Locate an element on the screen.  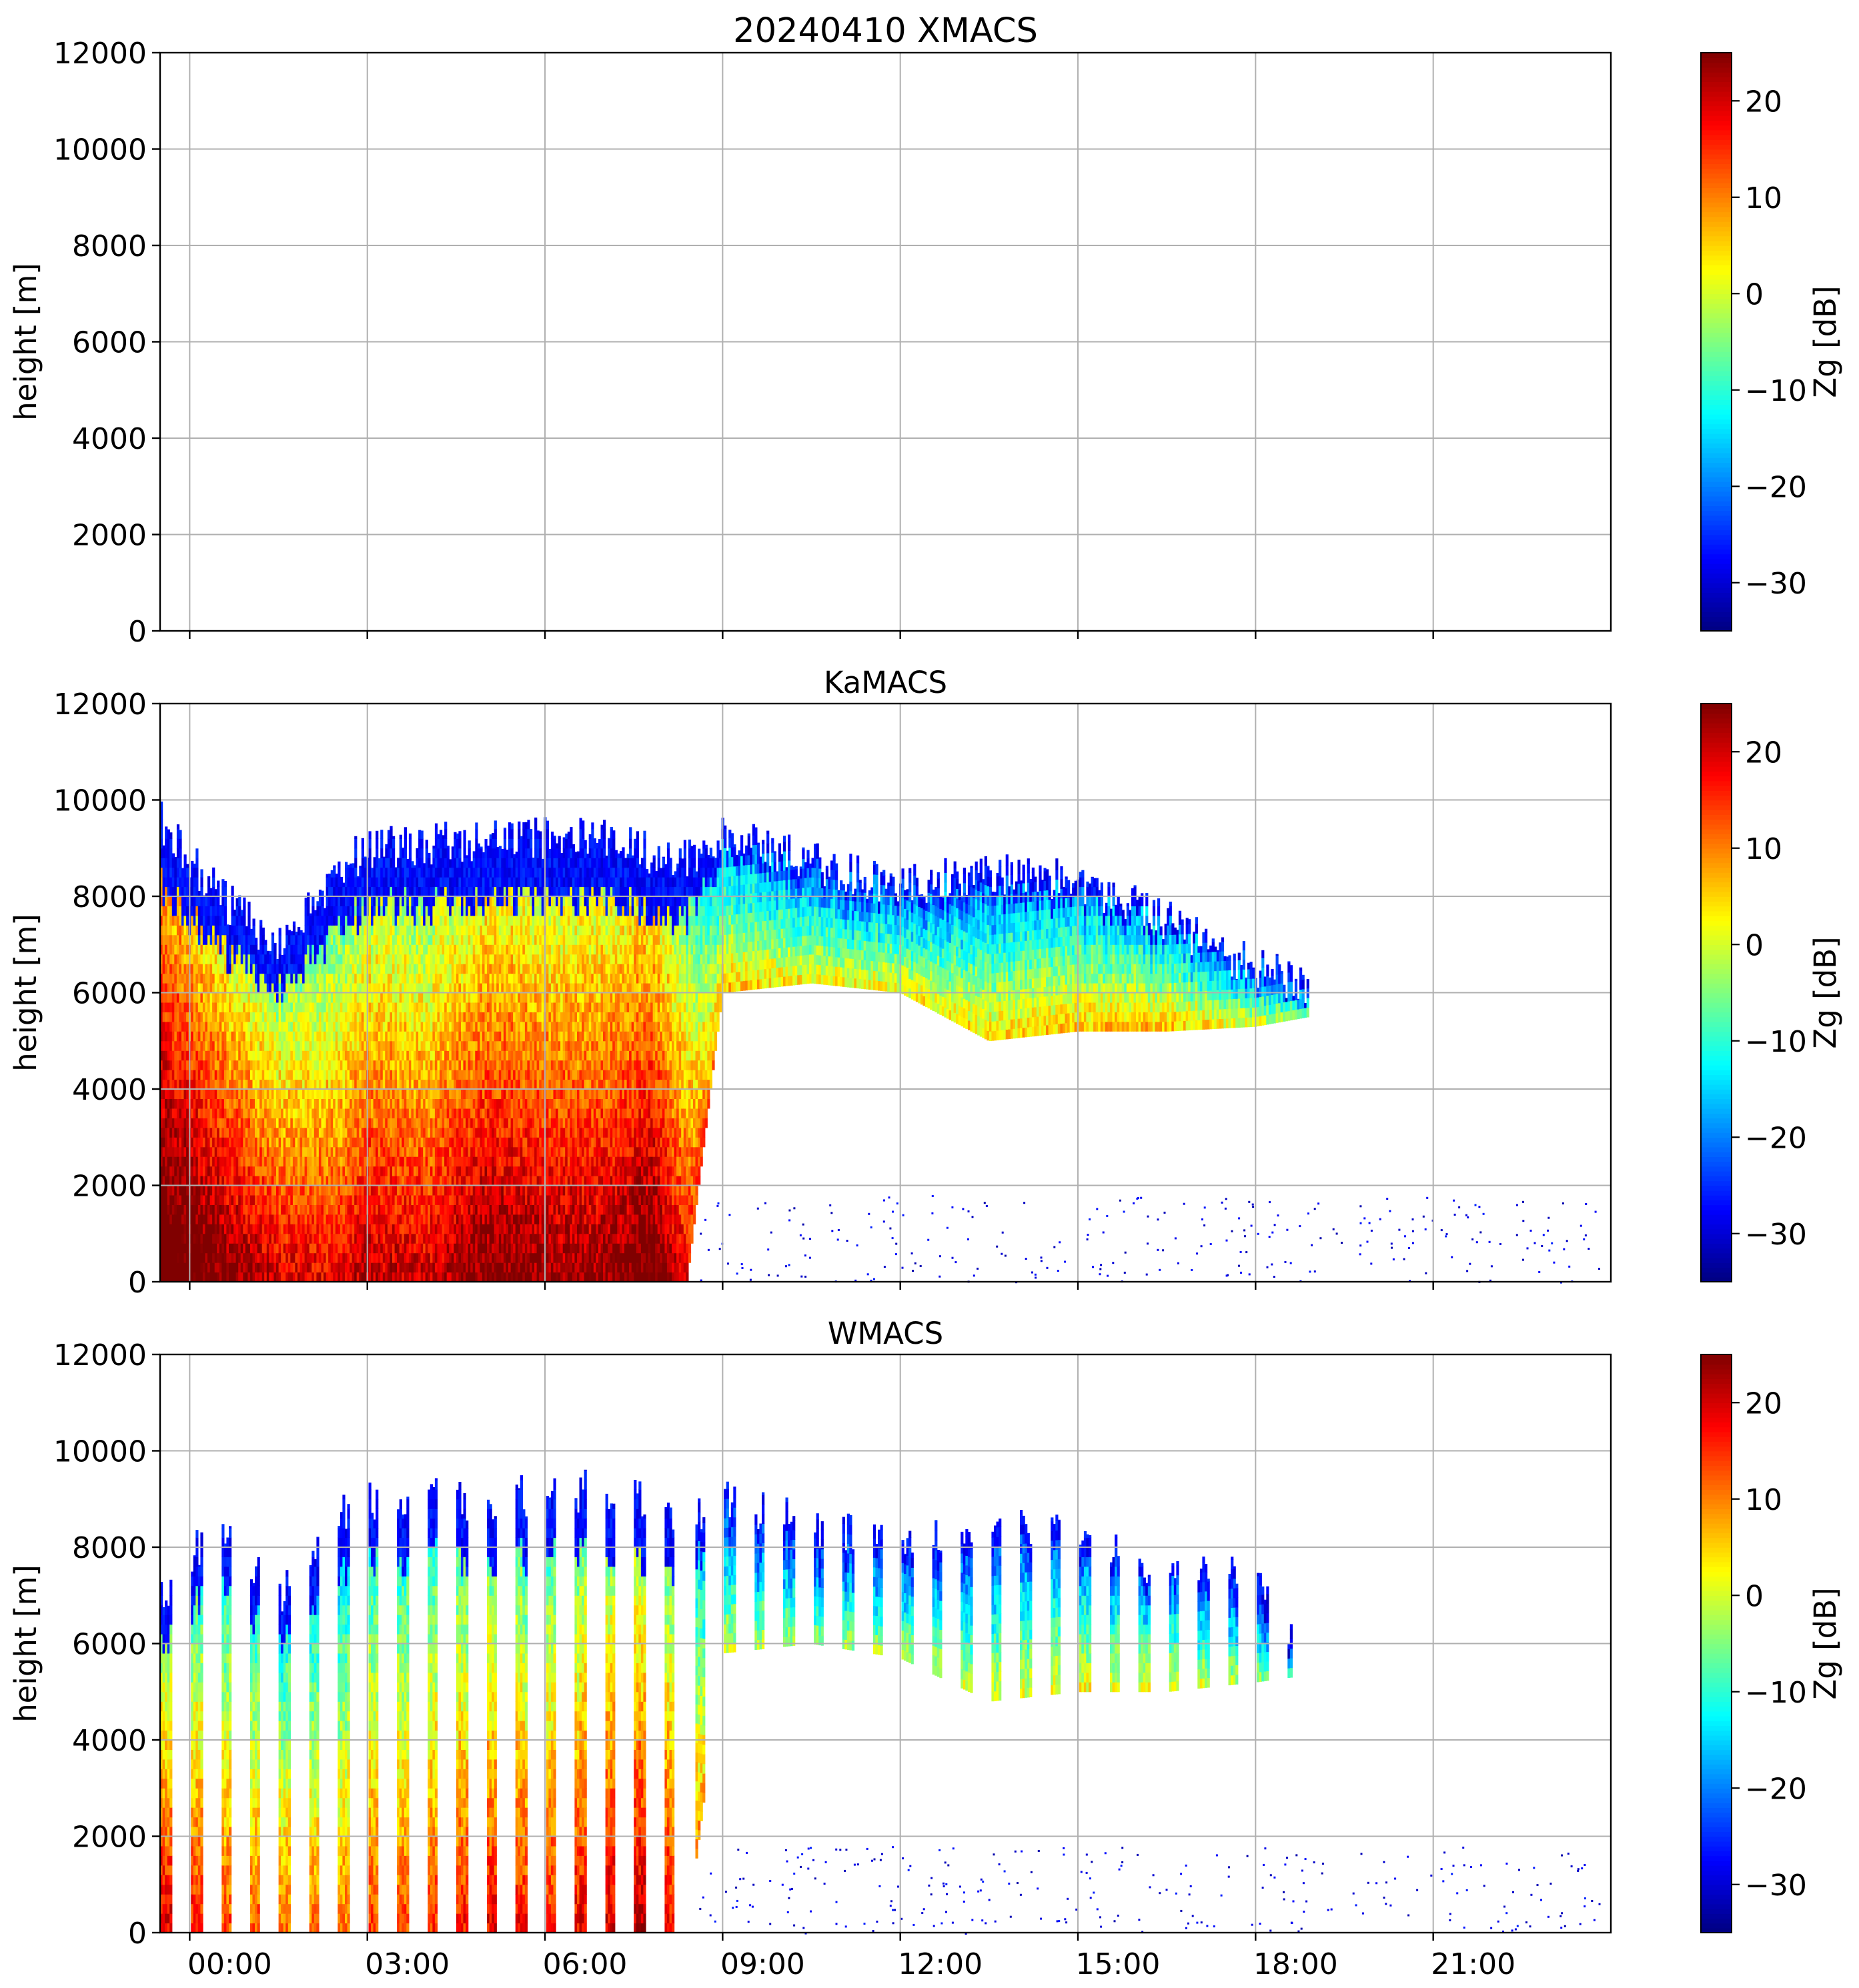
y-tick-label: 2000 is located at coordinates (109, 536).